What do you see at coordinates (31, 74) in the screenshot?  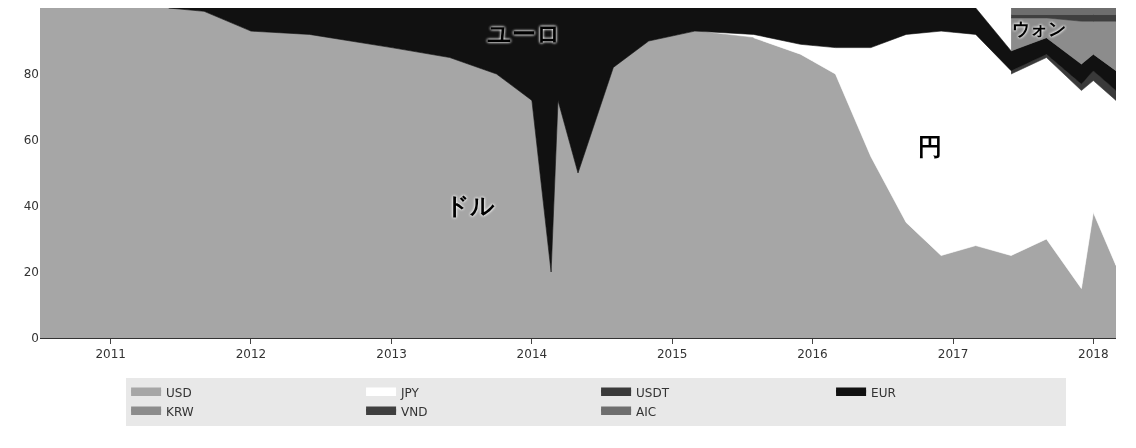 I see `y-tick-label: 80` at bounding box center [31, 74].